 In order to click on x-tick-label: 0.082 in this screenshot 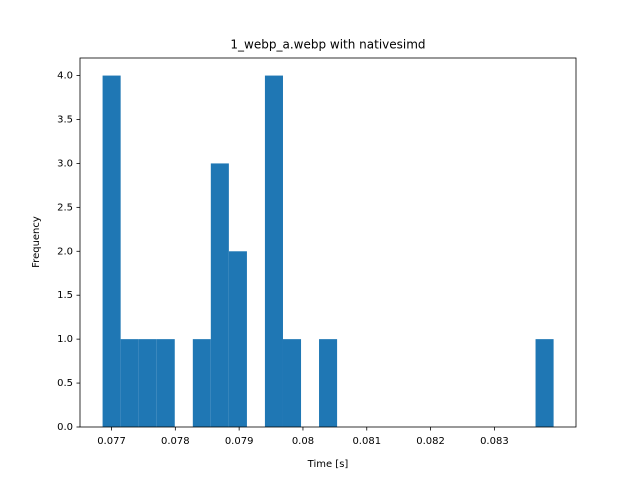, I will do `click(430, 441)`.